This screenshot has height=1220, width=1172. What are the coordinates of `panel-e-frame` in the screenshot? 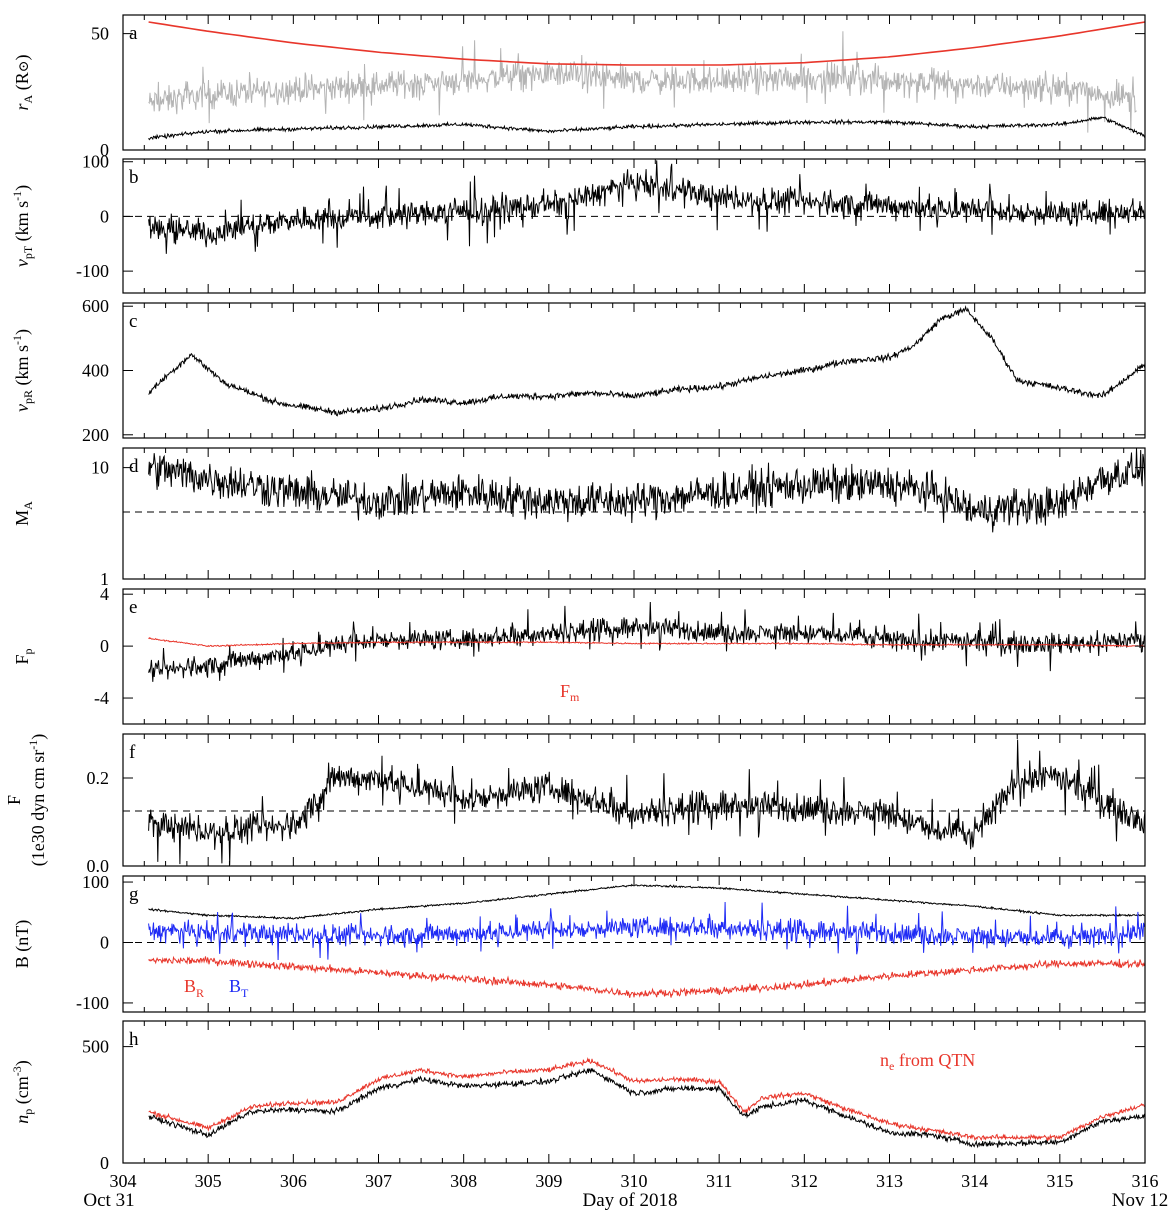 It's located at (634, 656).